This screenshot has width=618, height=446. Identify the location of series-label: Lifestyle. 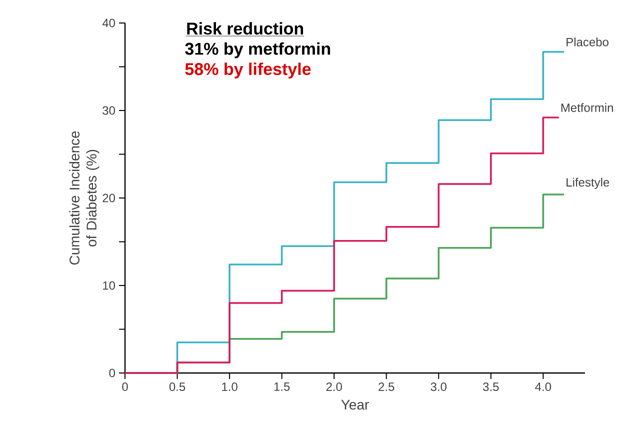
(588, 183).